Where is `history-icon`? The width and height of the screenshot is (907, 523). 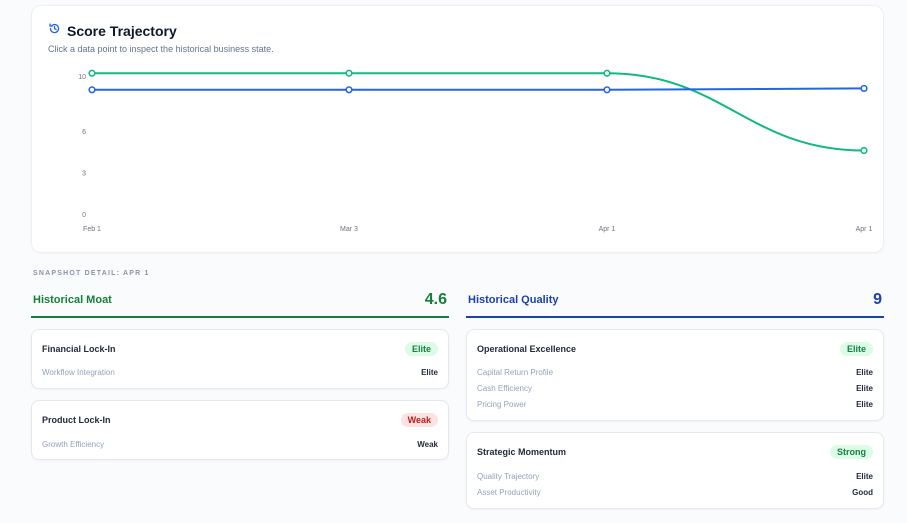
history-icon is located at coordinates (54, 31).